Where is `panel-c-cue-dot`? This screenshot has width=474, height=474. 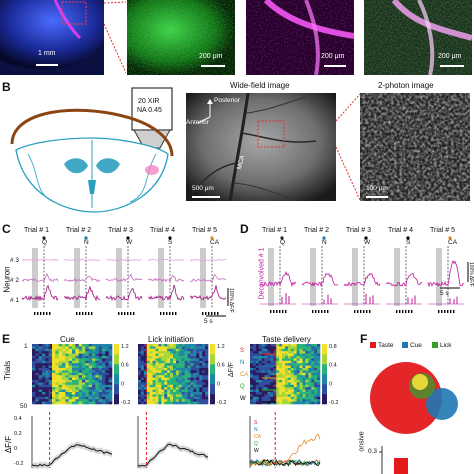
panel-c-cue-dot is located at coordinates (170, 238).